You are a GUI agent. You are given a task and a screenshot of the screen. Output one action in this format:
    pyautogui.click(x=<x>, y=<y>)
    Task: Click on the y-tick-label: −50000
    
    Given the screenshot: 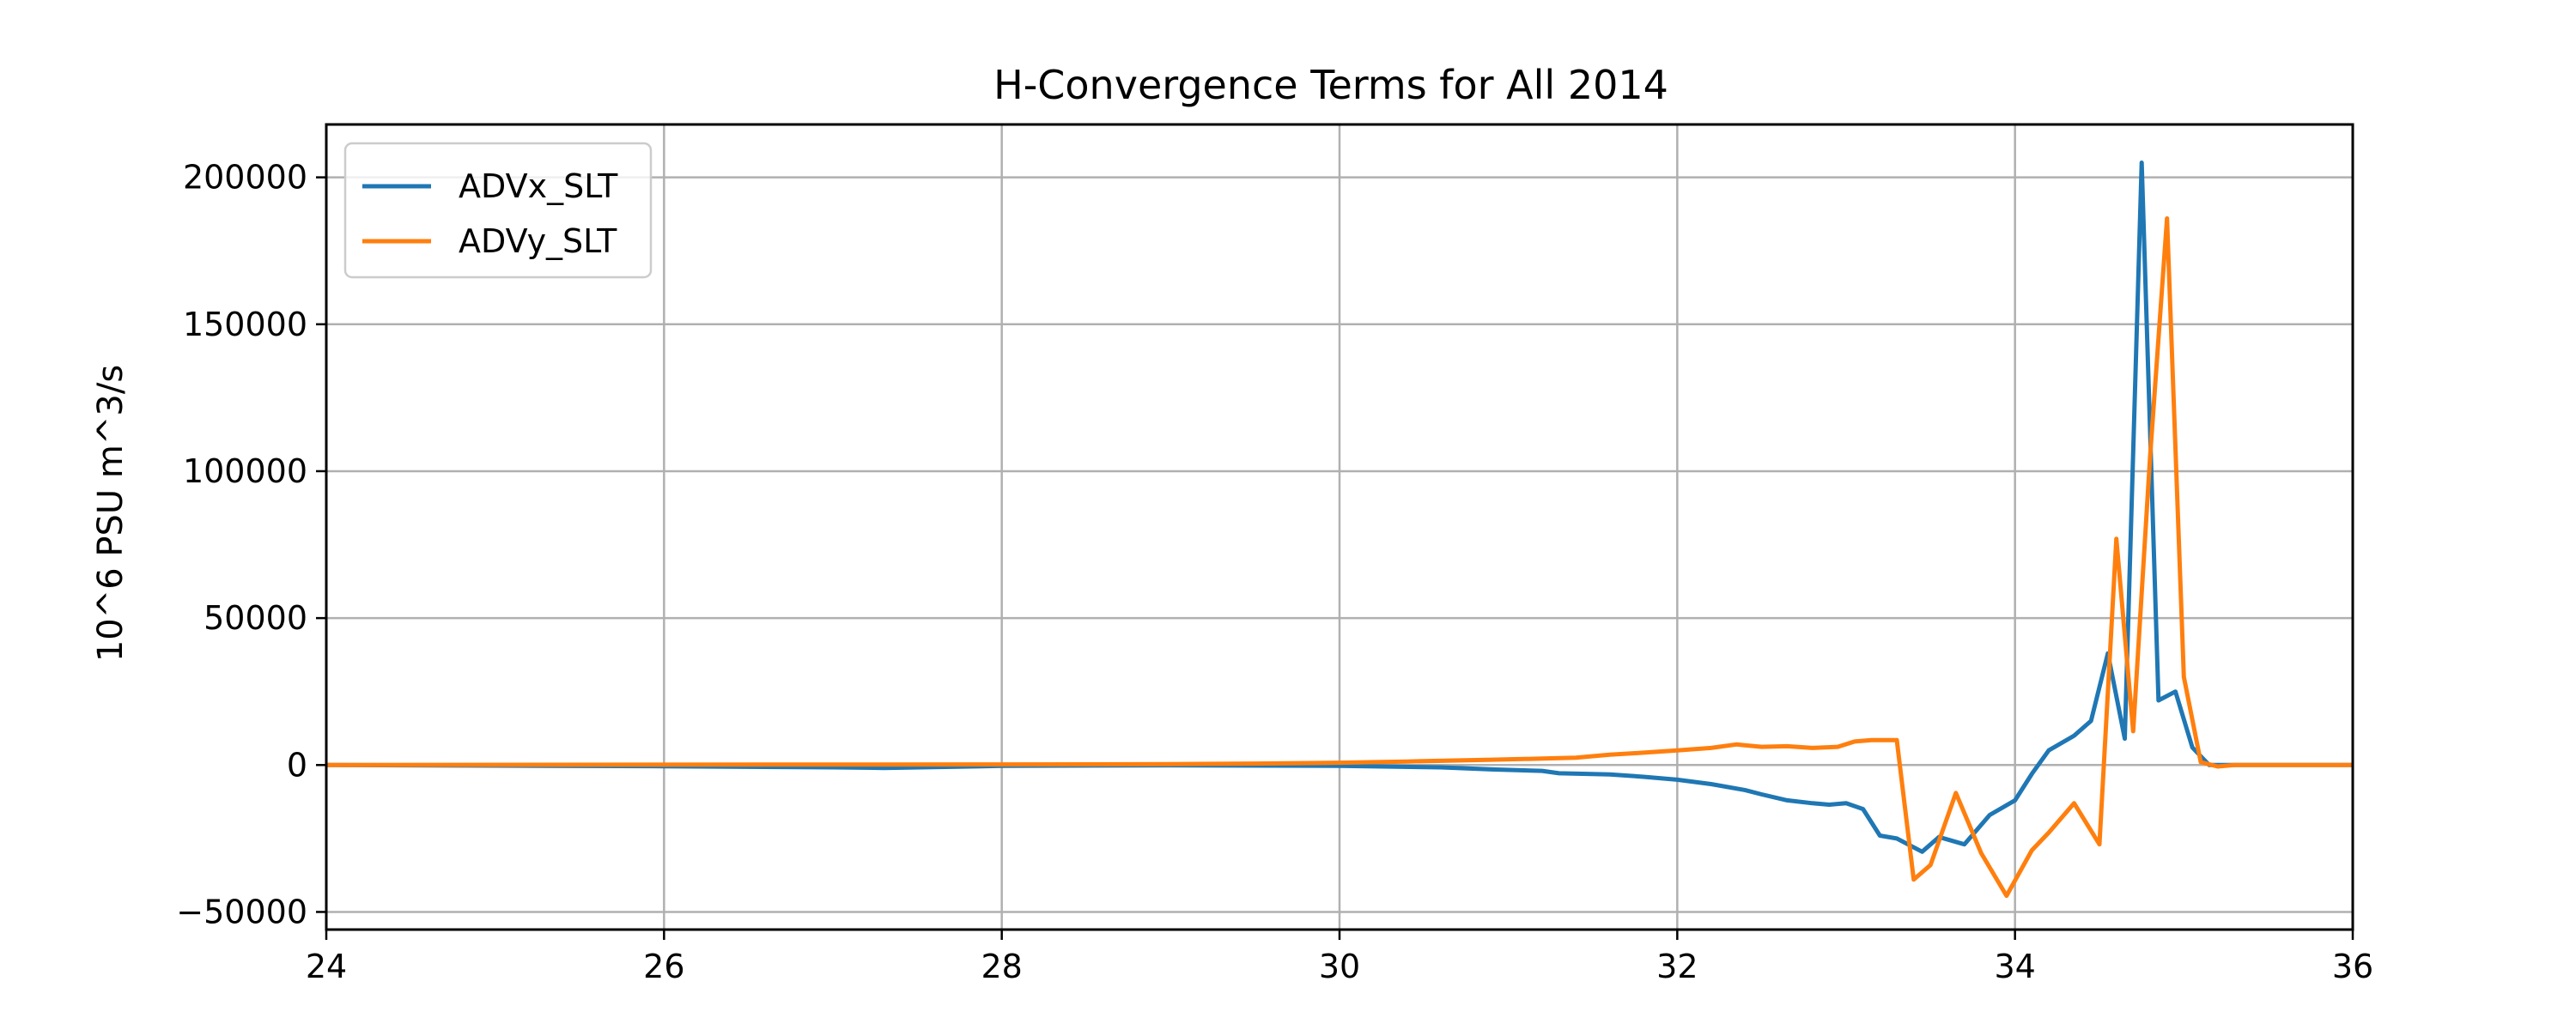 What is the action you would take?
    pyautogui.click(x=241, y=911)
    